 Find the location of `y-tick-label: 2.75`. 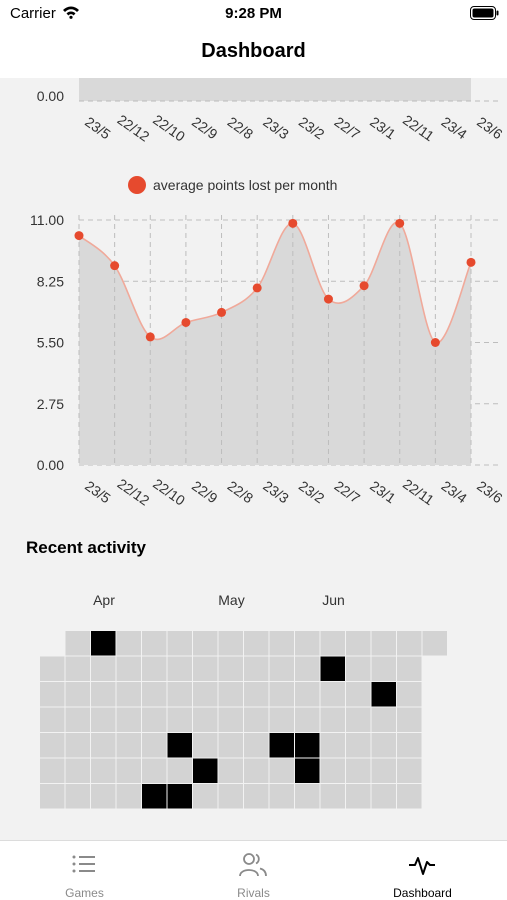

y-tick-label: 2.75 is located at coordinates (50, 404).